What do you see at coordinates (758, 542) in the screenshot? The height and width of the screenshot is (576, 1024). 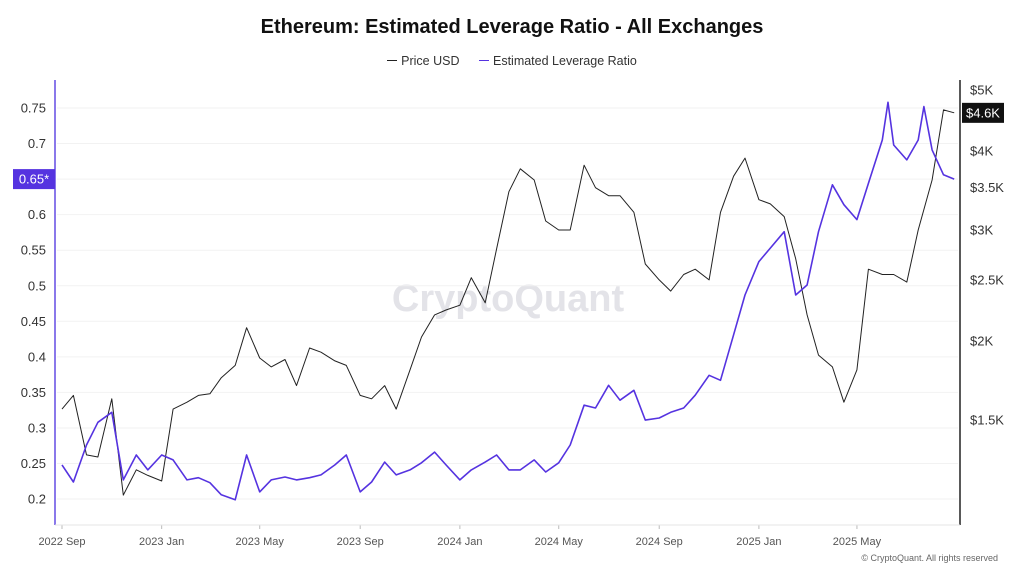 I see `x-tick-label: 2025 Jan` at bounding box center [758, 542].